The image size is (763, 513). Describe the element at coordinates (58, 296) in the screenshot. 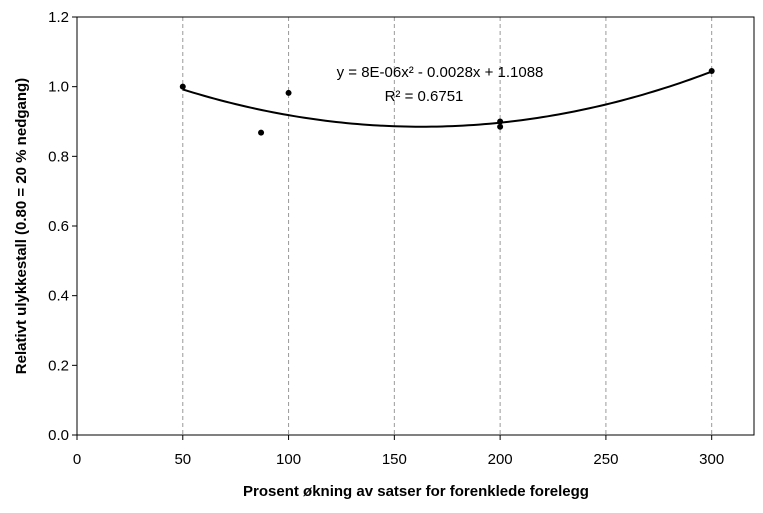

I see `y-tick-label-0.4: 0.4` at that location.